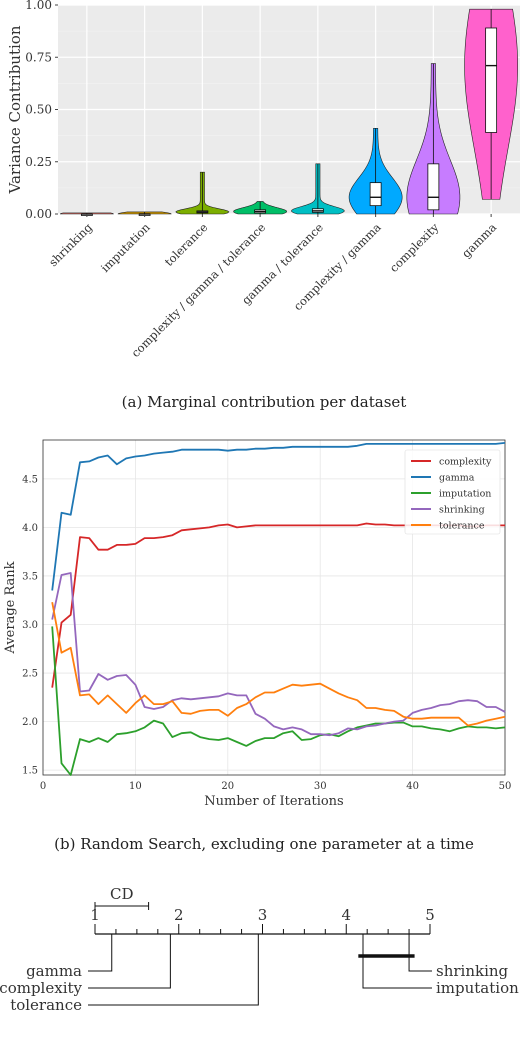 This screenshot has width=528, height=1040. Describe the element at coordinates (465, 462) in the screenshot. I see `legend-label-complexity: complexity` at that location.